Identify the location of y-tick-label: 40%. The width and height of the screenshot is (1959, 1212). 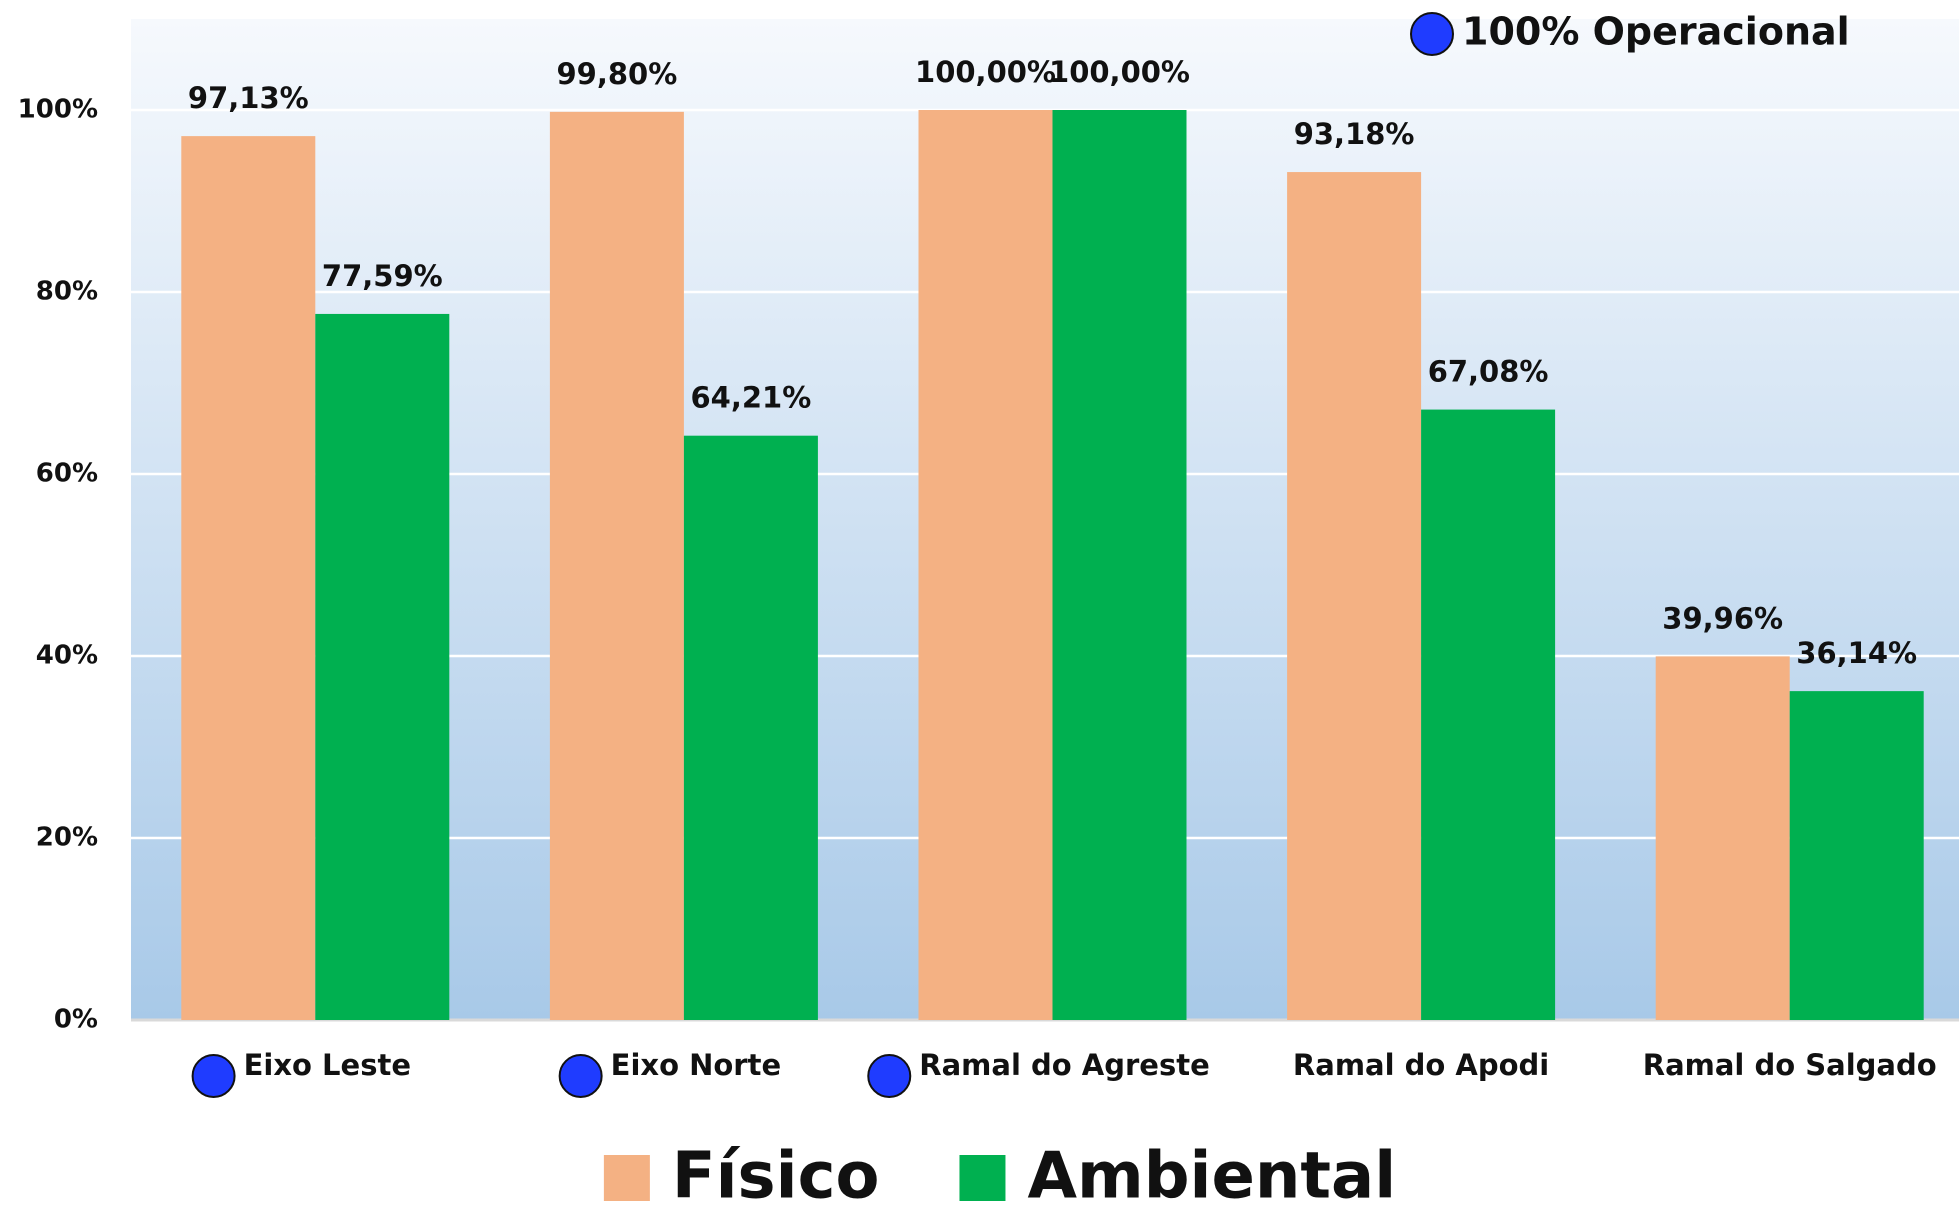
(67, 656).